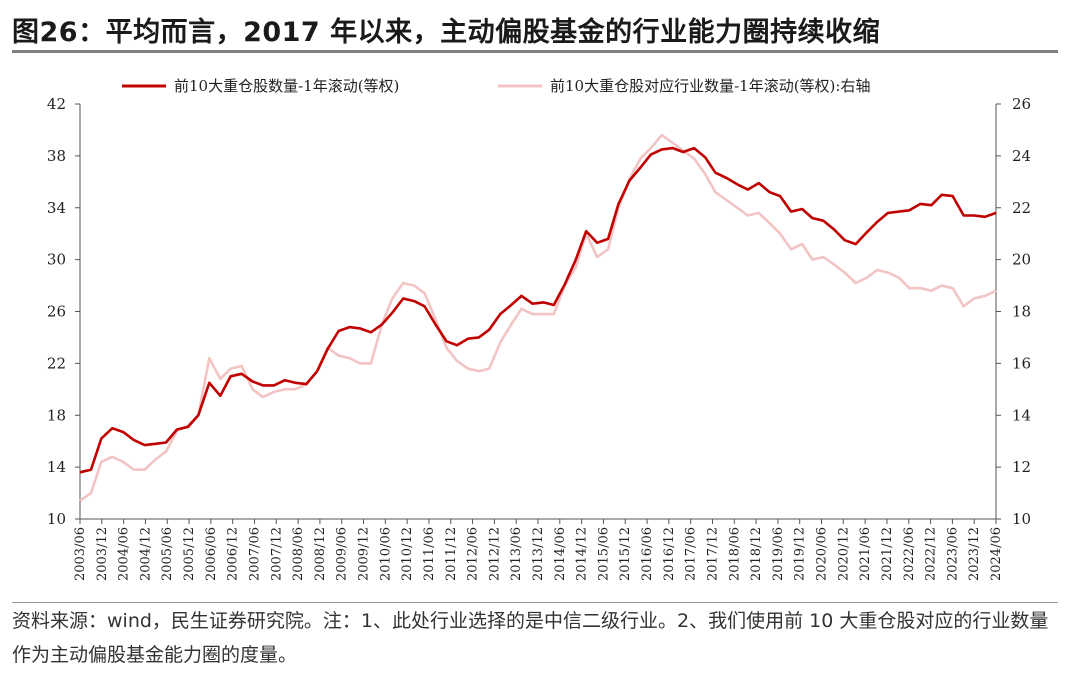  I want to click on x-tick-label: 2004/06, so click(124, 554).